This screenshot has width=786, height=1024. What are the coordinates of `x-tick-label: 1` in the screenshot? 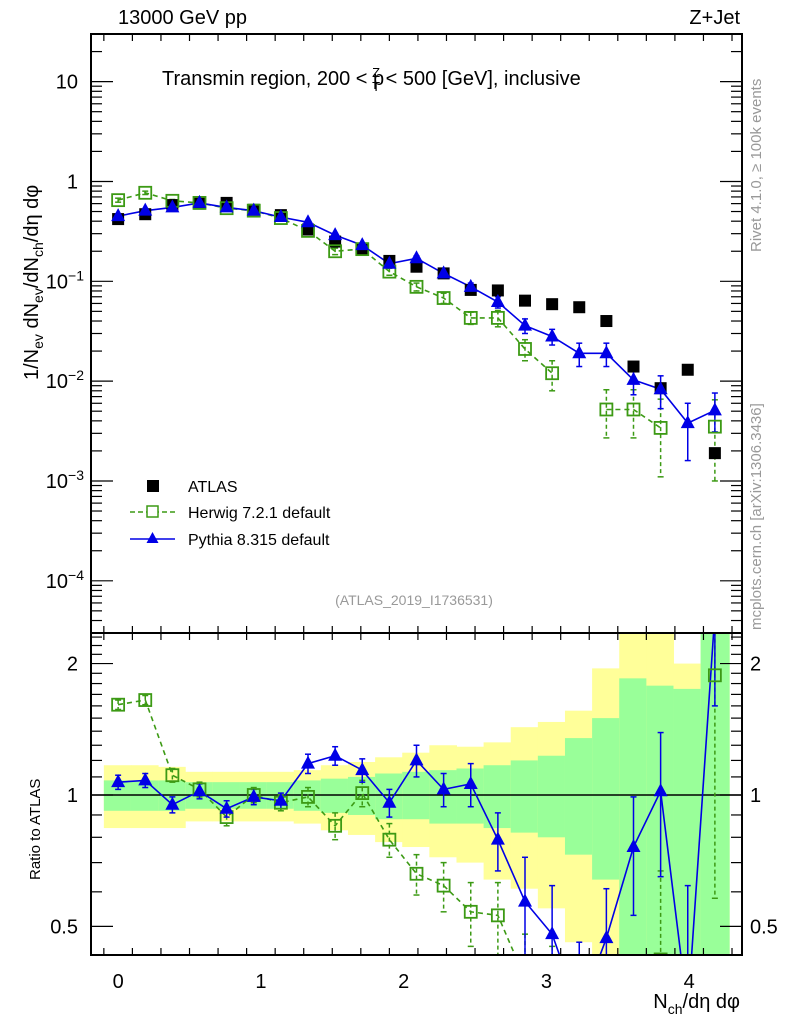 It's located at (260, 982).